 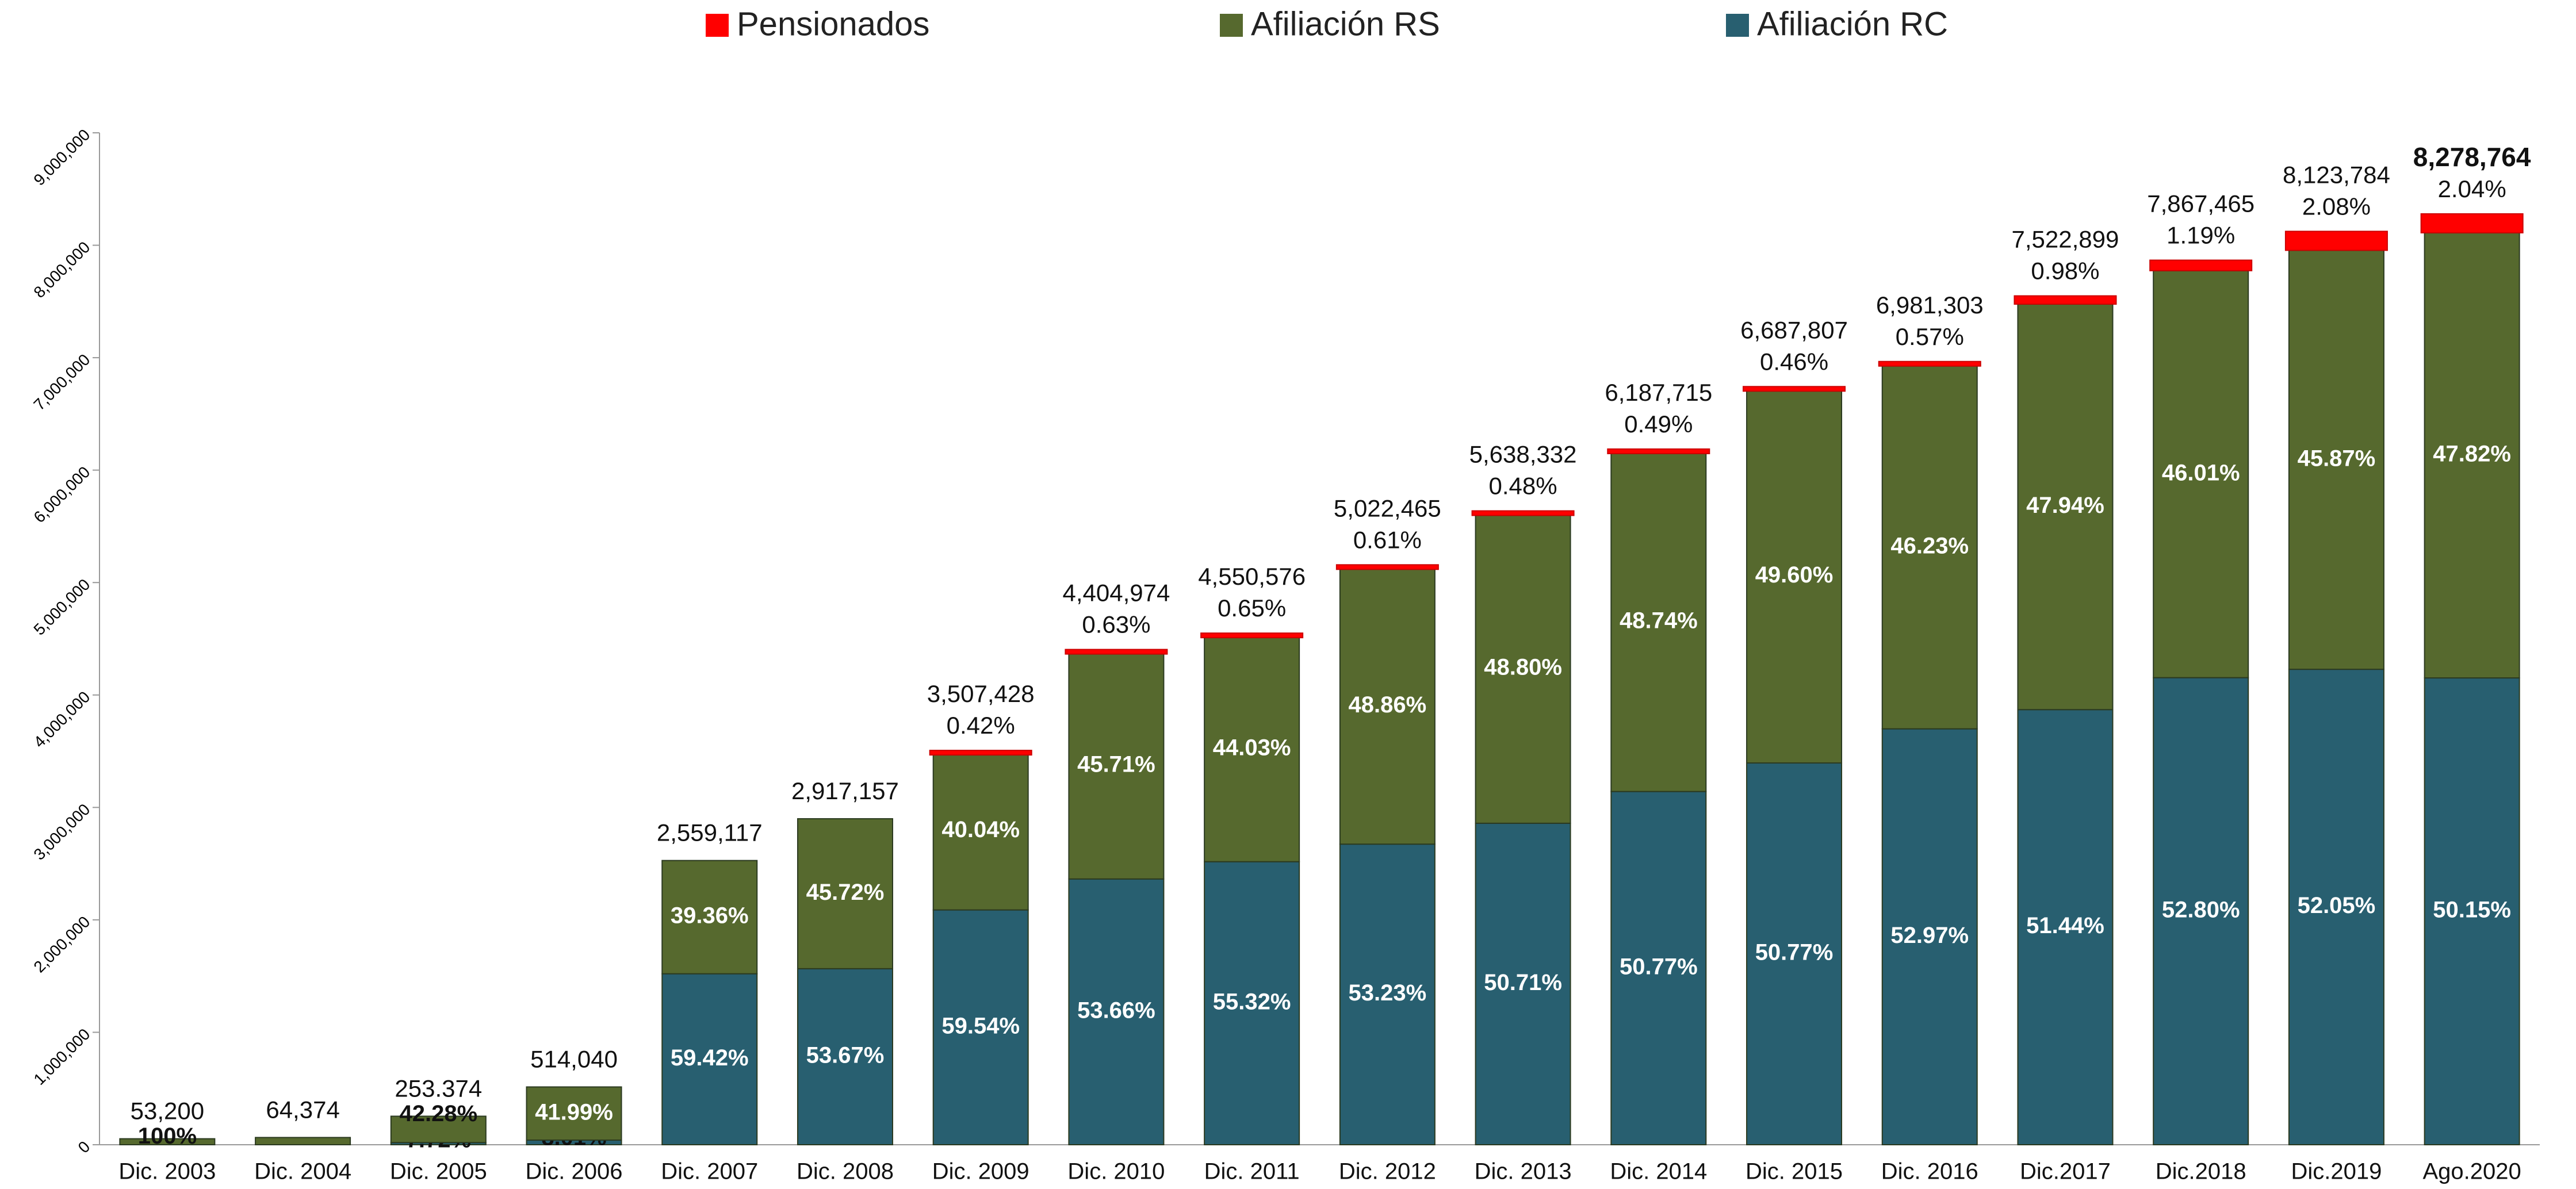 I want to click on x-tick-label: Dic. 2012, so click(x=1387, y=1172).